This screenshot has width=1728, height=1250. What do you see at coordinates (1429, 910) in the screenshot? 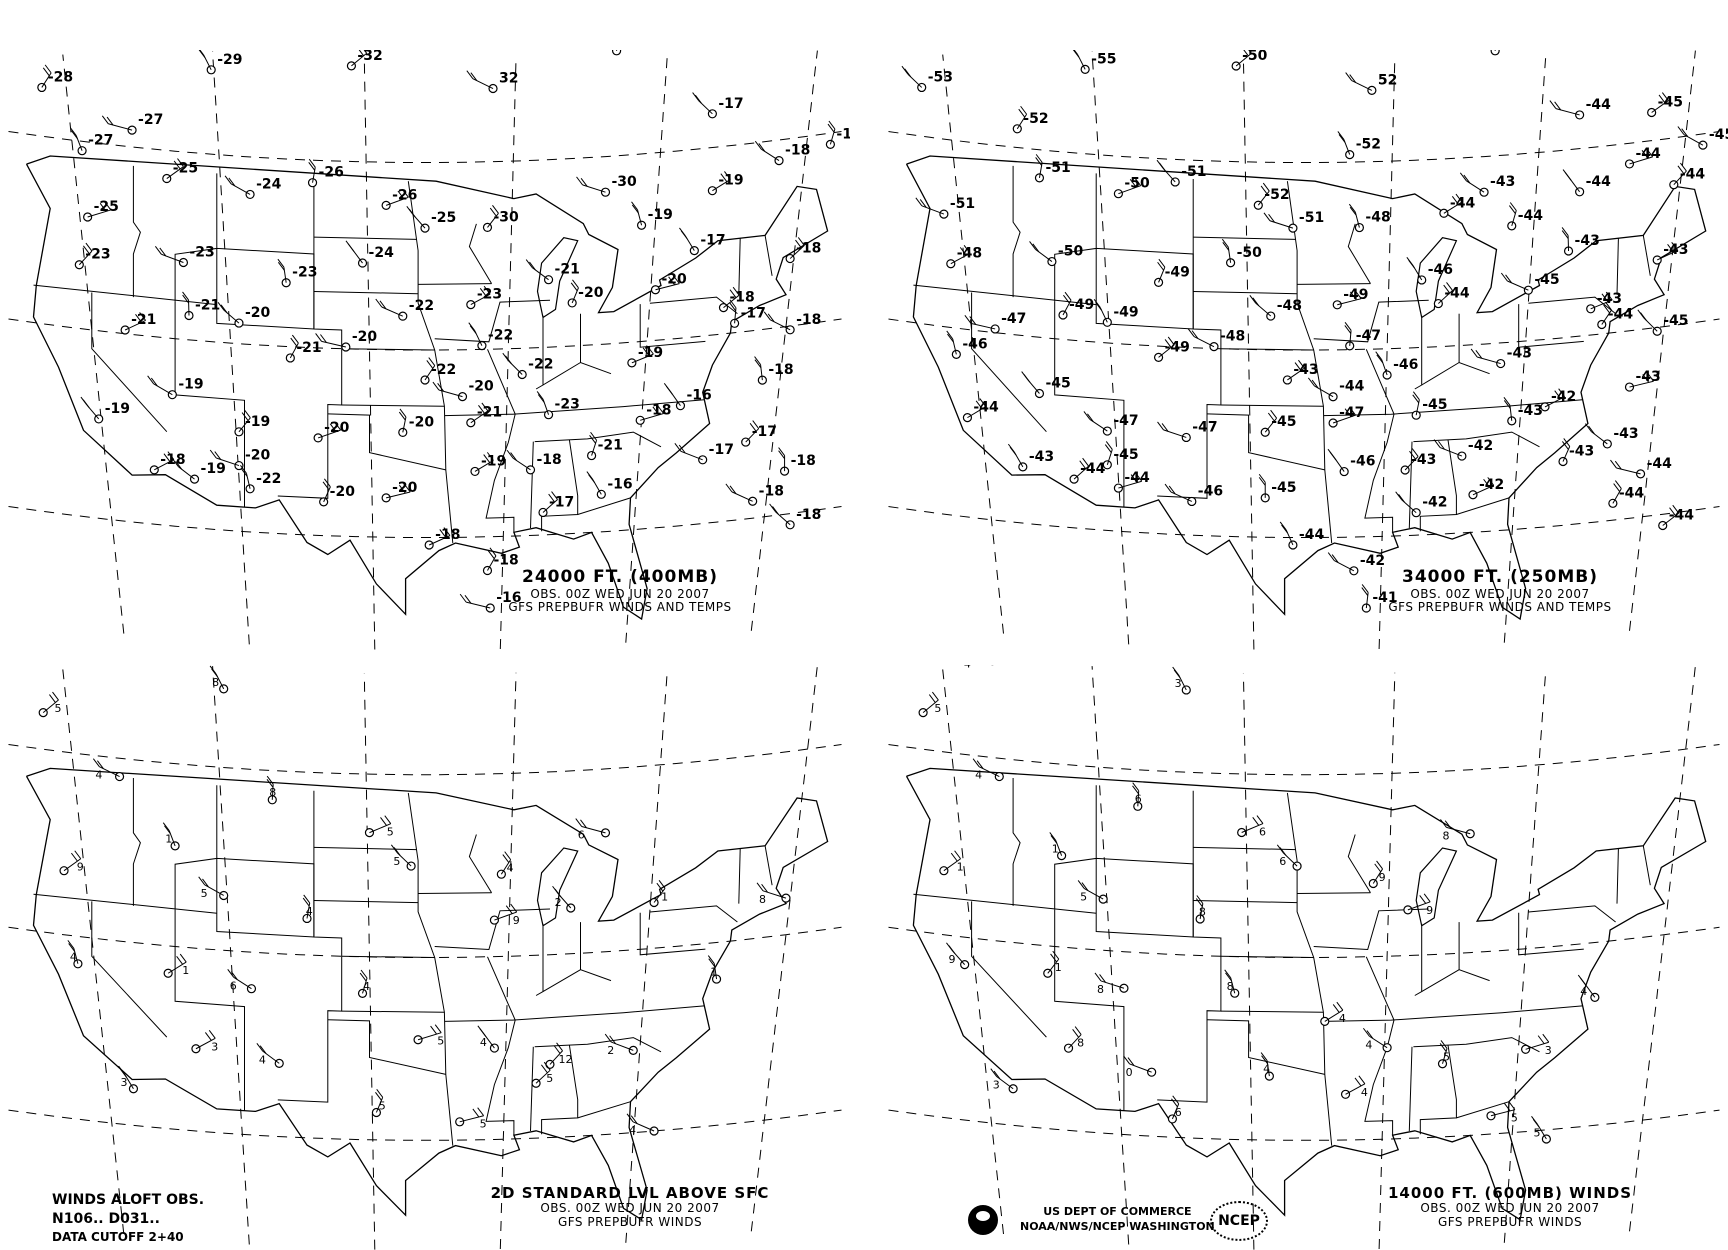
I see `wind-speed-label: 9` at bounding box center [1429, 910].